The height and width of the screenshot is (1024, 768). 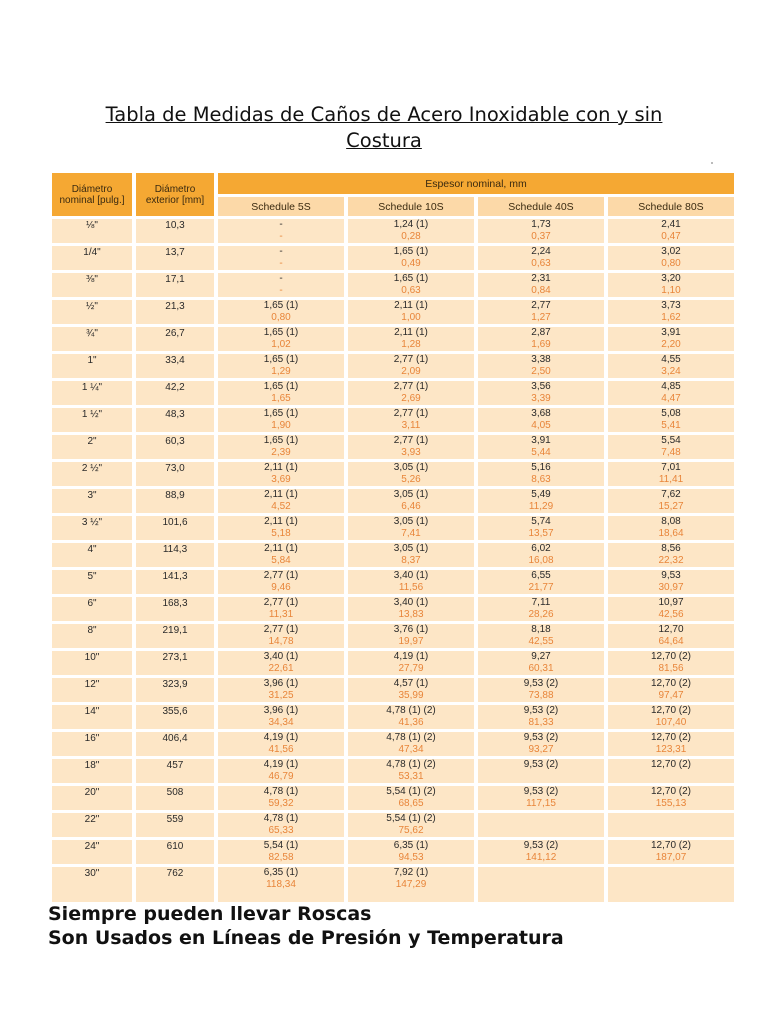 I want to click on schedule-5s-cell: 4,78 (1) 65,33, so click(x=281, y=825).